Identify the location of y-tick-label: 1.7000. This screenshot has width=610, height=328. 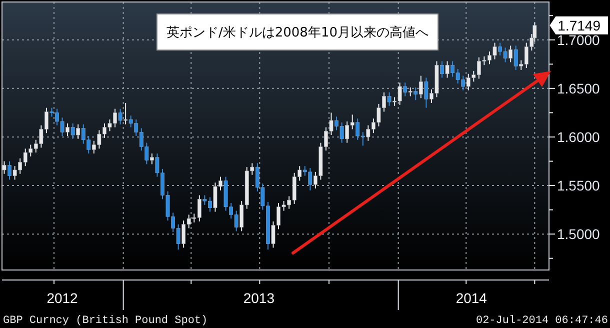
(578, 40).